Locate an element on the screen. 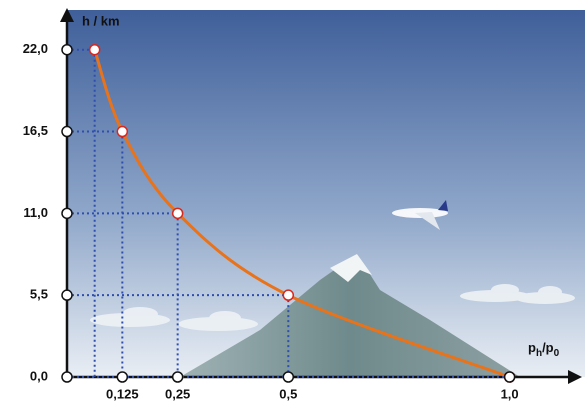  x-tick-label: 1,0 is located at coordinates (510, 393).